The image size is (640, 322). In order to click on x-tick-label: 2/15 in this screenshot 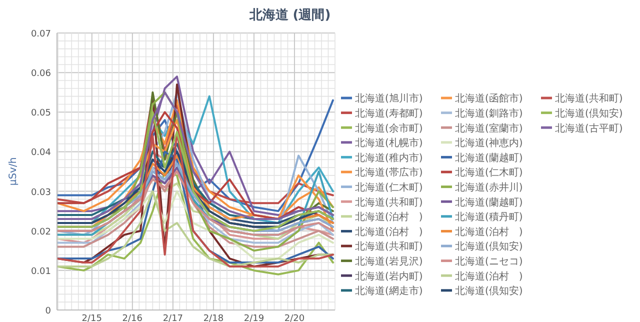, I will do `click(92, 318)`.